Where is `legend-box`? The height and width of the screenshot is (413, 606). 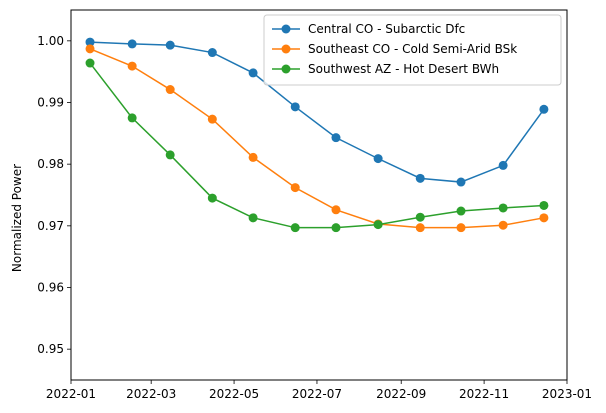 legend-box is located at coordinates (412, 50).